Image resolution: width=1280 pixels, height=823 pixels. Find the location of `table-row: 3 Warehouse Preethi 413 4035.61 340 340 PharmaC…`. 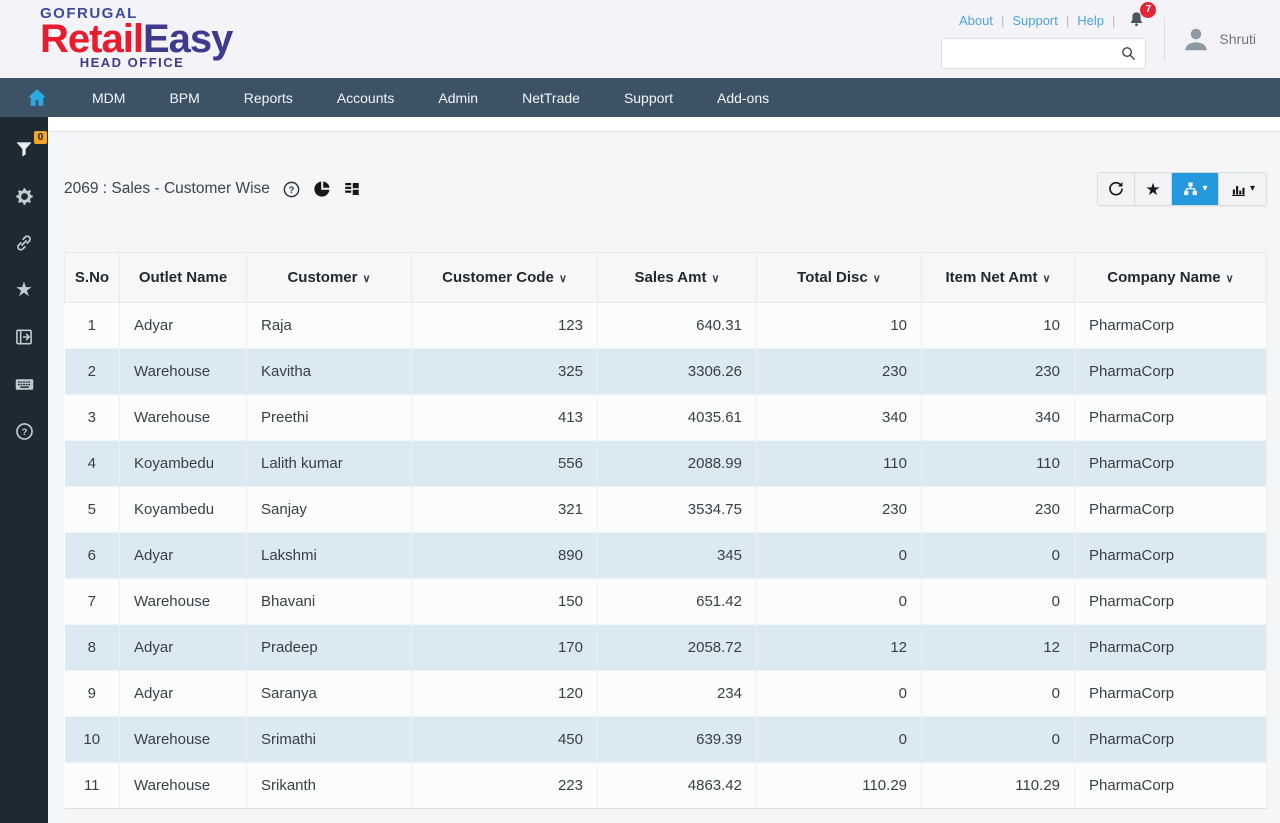

table-row: 3 Warehouse Preethi 413 4035.61 340 340 PharmaC… is located at coordinates (665, 417).